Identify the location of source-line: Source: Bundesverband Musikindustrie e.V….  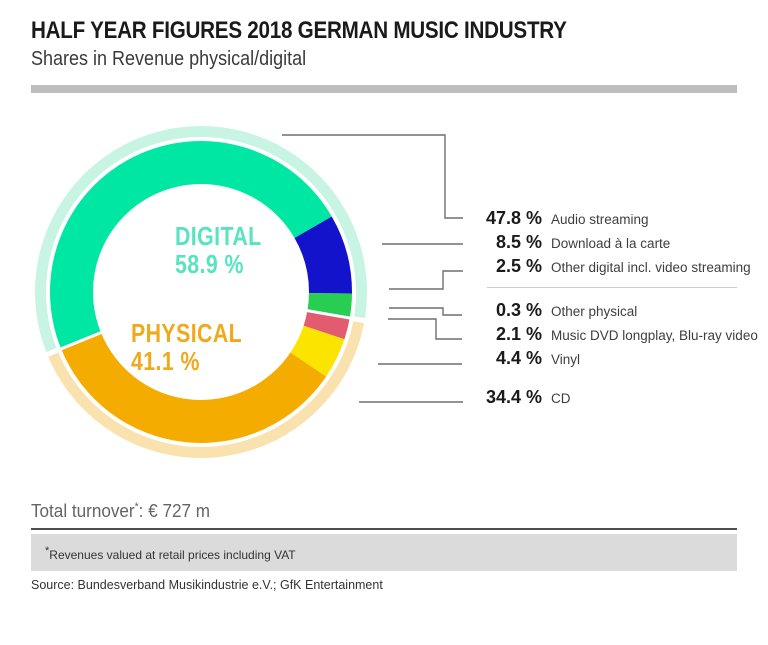
(207, 585).